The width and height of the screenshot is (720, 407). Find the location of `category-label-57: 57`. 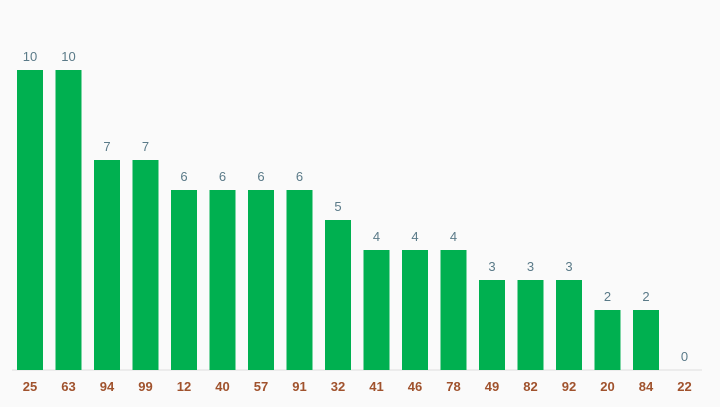

category-label-57: 57 is located at coordinates (261, 386).